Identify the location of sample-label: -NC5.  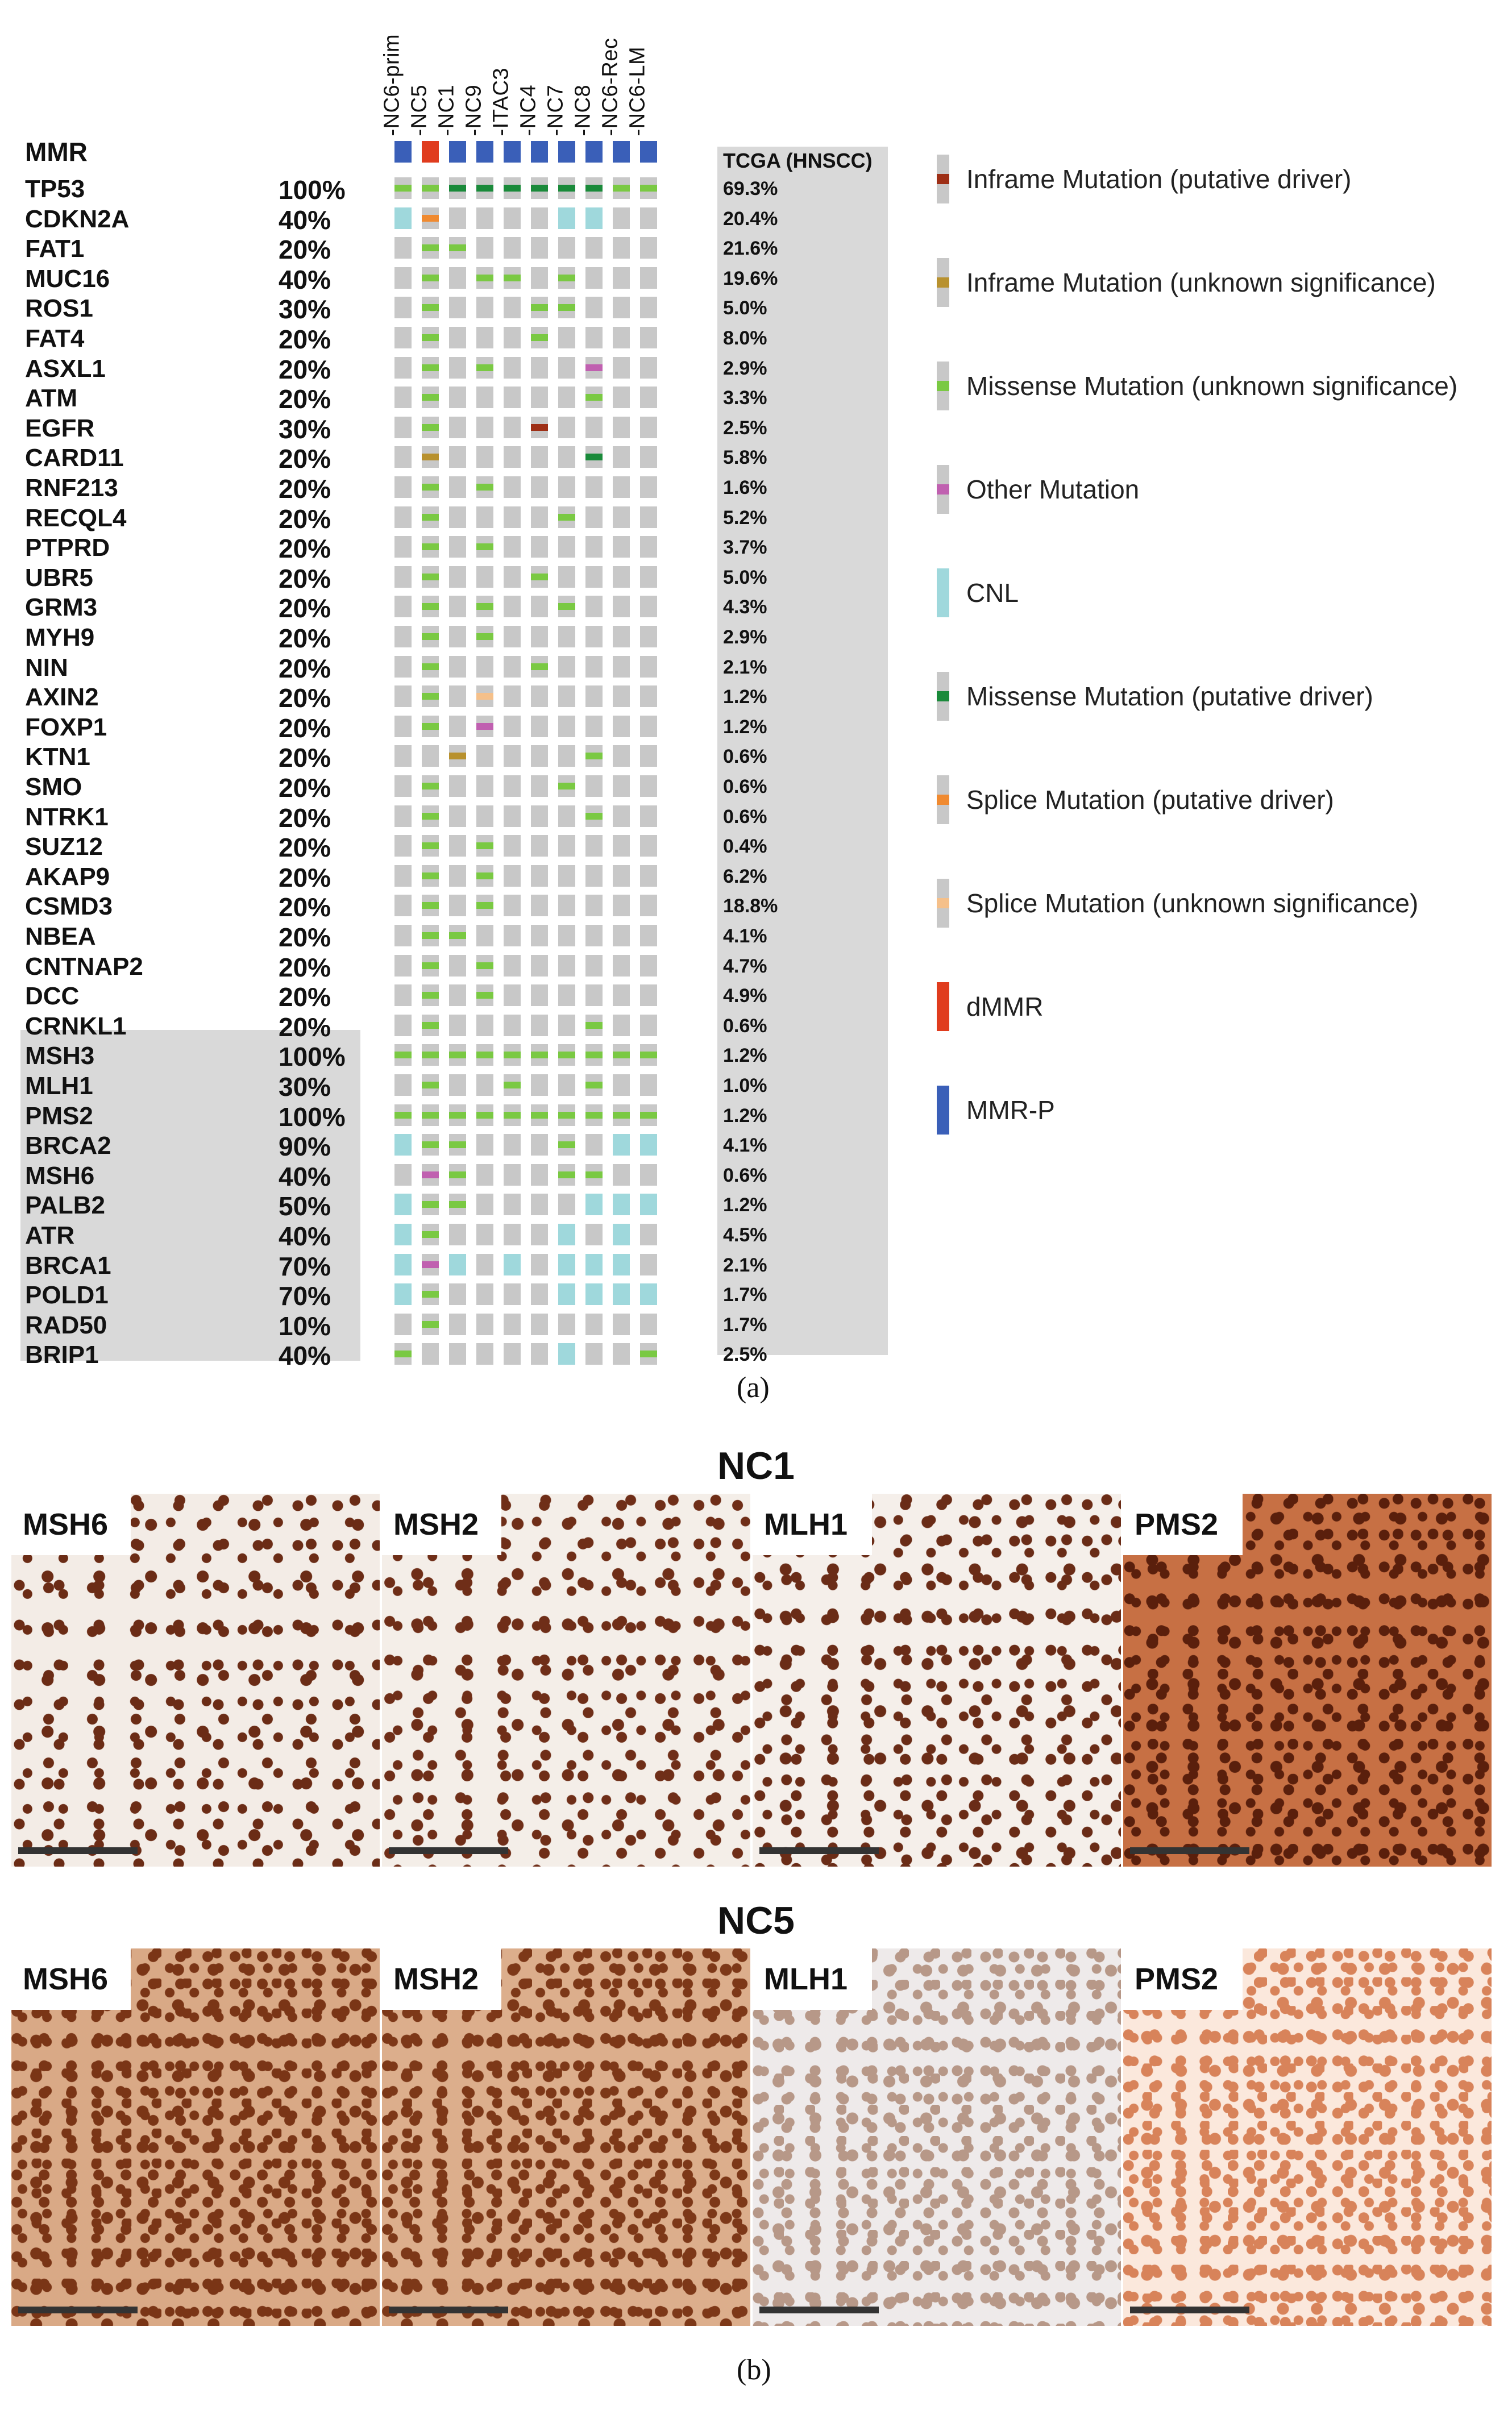
(419, 110).